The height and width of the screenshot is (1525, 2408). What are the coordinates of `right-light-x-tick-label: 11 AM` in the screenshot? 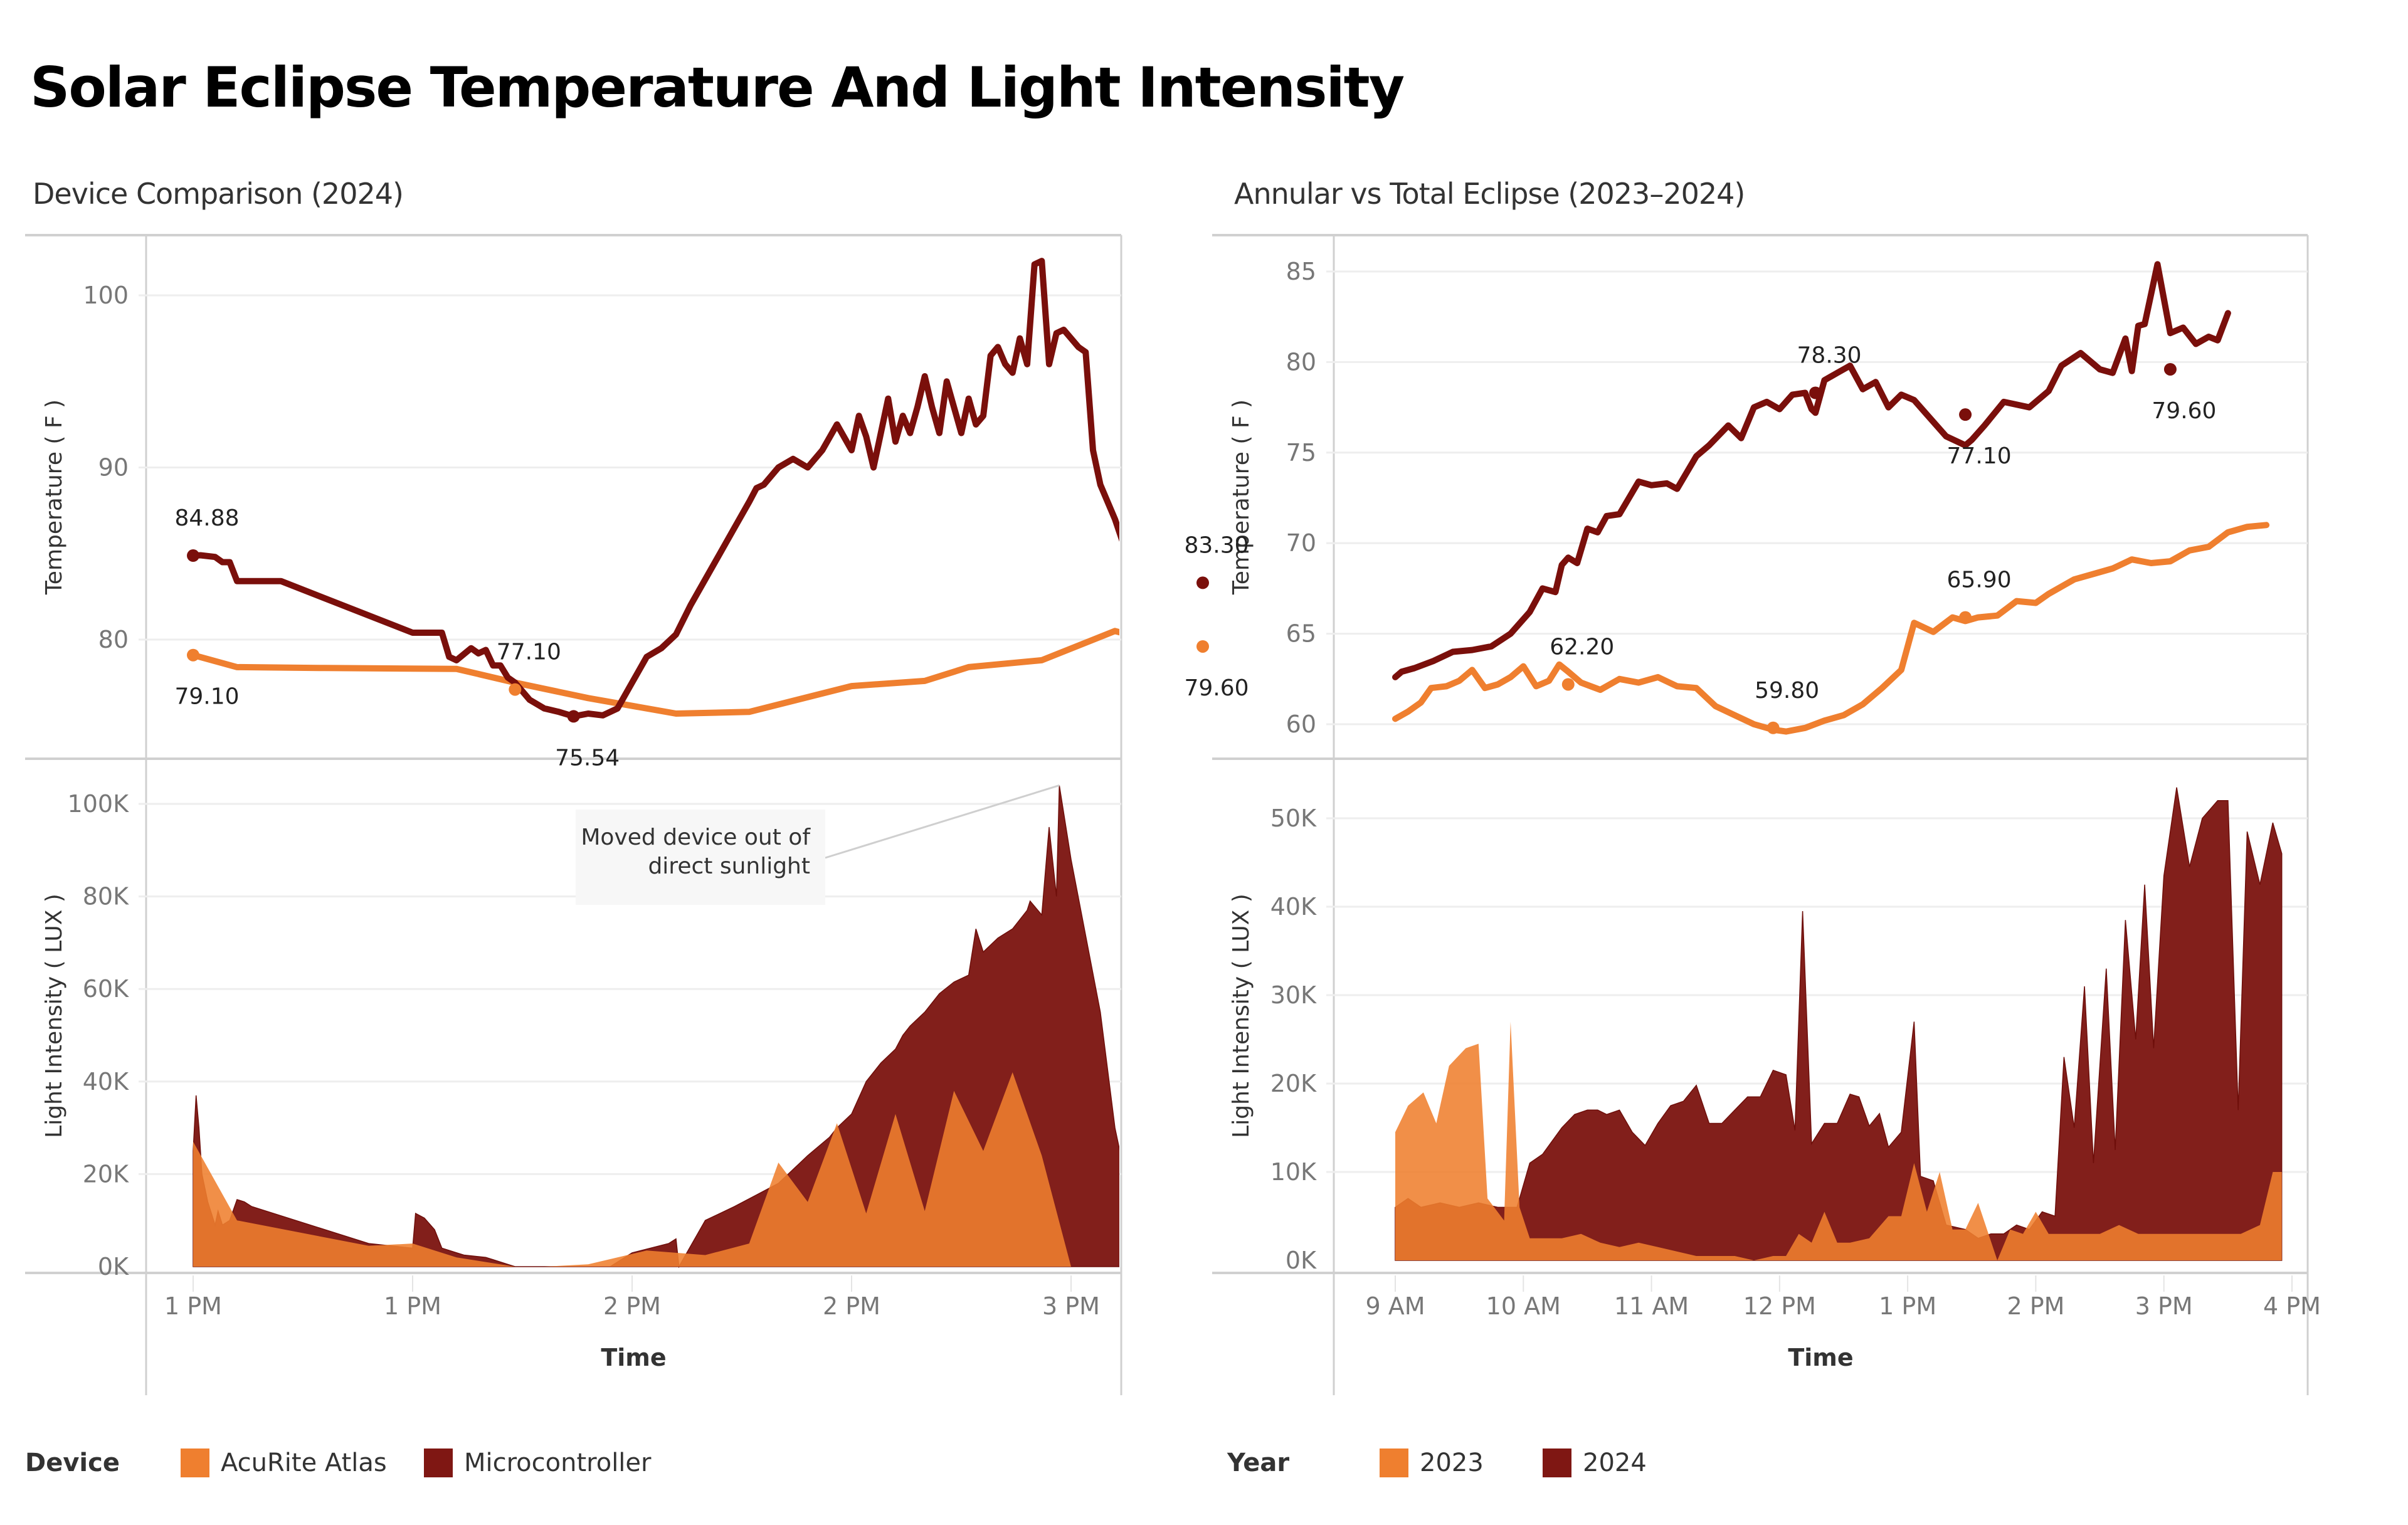 It's located at (1651, 1306).